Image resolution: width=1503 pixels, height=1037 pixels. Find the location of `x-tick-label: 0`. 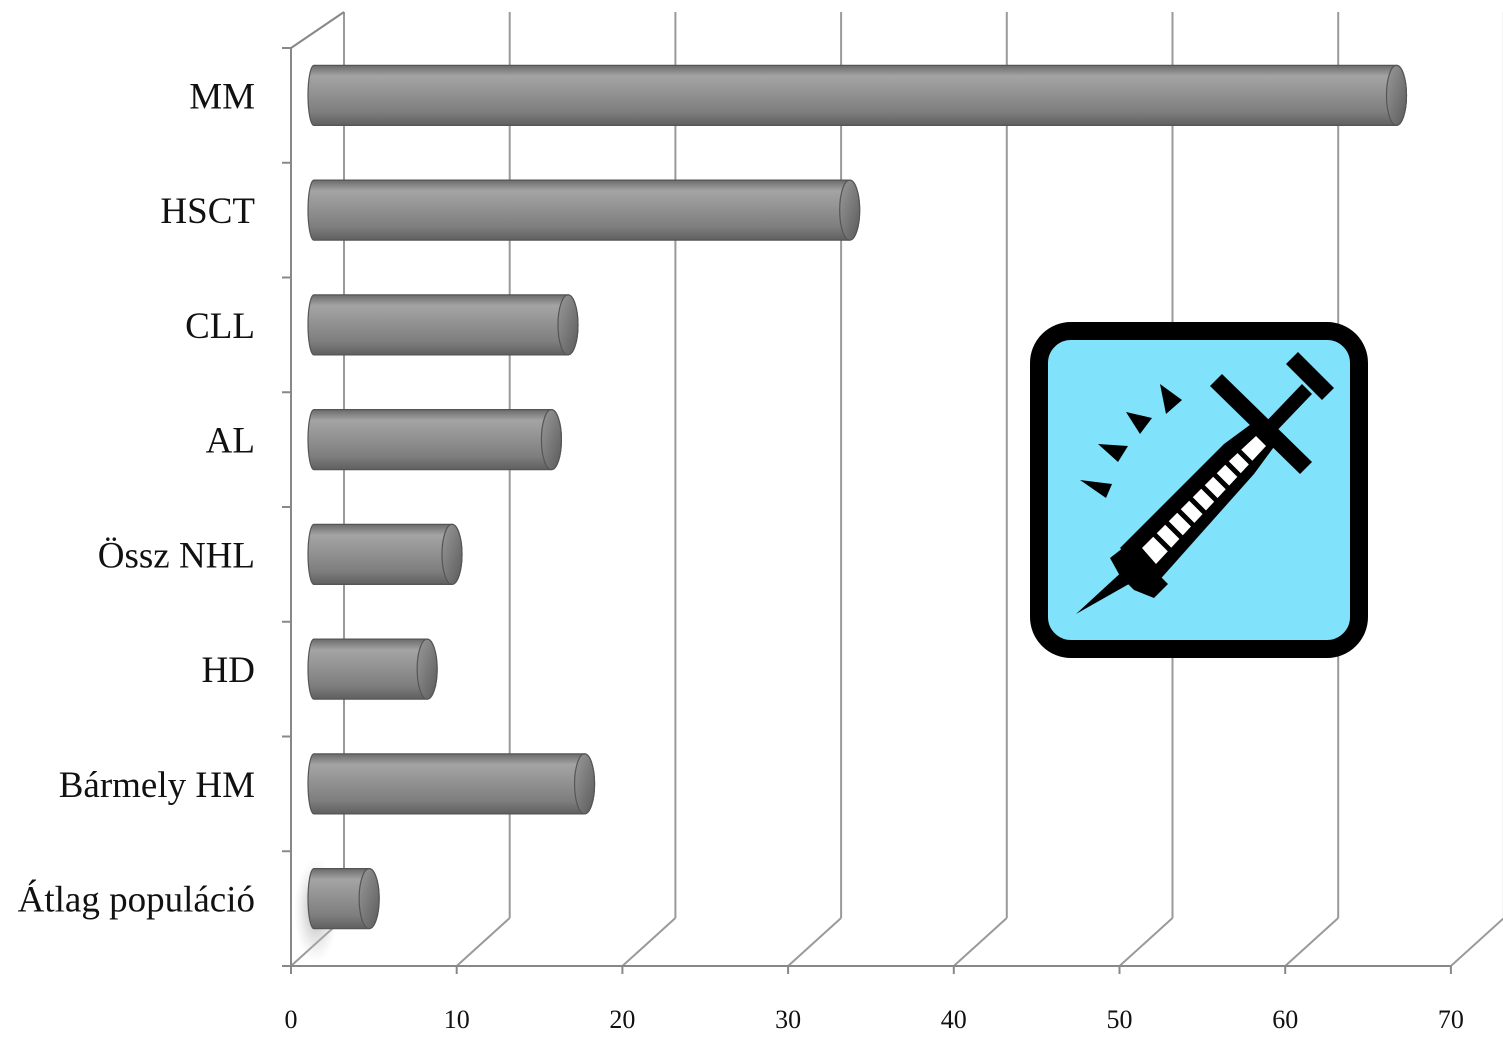

x-tick-label: 0 is located at coordinates (291, 1018).